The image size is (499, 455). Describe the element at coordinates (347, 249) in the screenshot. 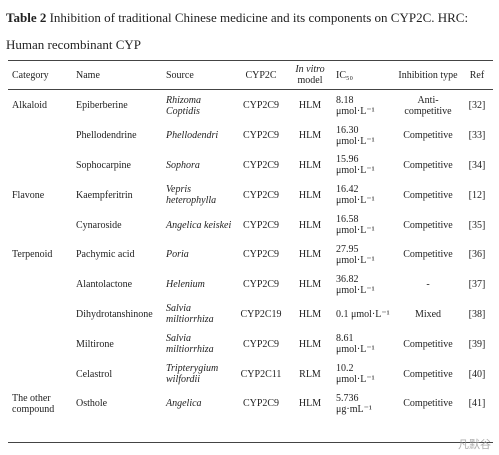

I see `ic50-value: 27.95` at that location.